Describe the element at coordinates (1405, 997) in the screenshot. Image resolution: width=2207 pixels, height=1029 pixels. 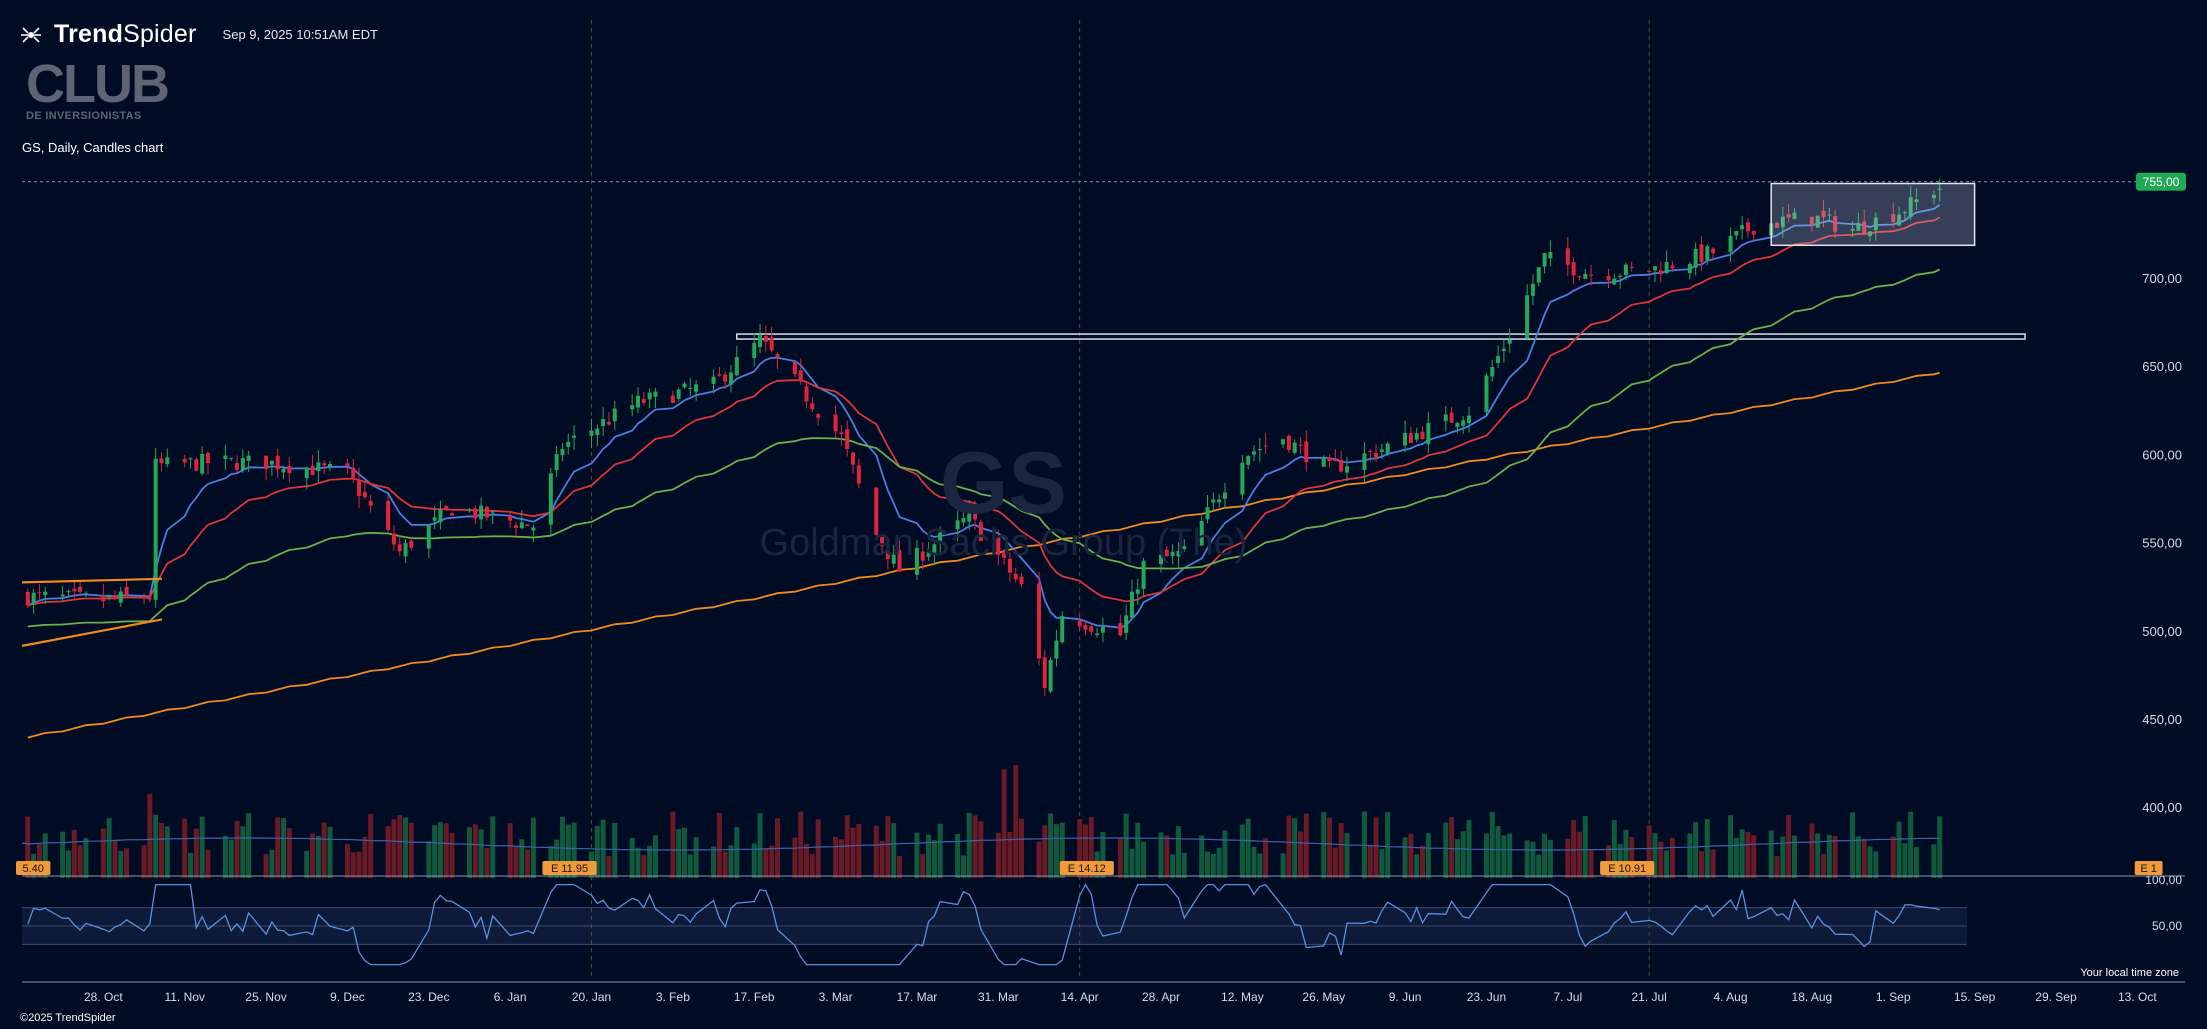
I see `time-tick-label: 9. Jun` at that location.